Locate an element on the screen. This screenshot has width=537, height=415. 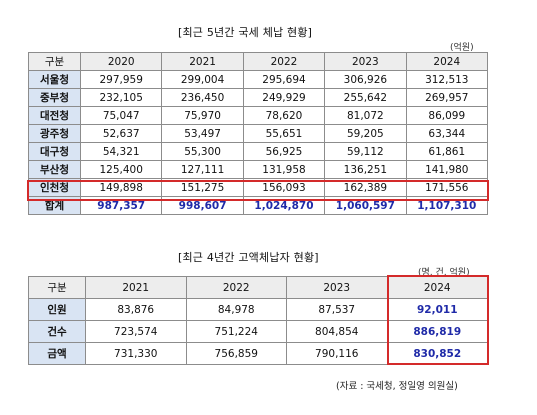
cell: 53,497 is located at coordinates (202, 133).